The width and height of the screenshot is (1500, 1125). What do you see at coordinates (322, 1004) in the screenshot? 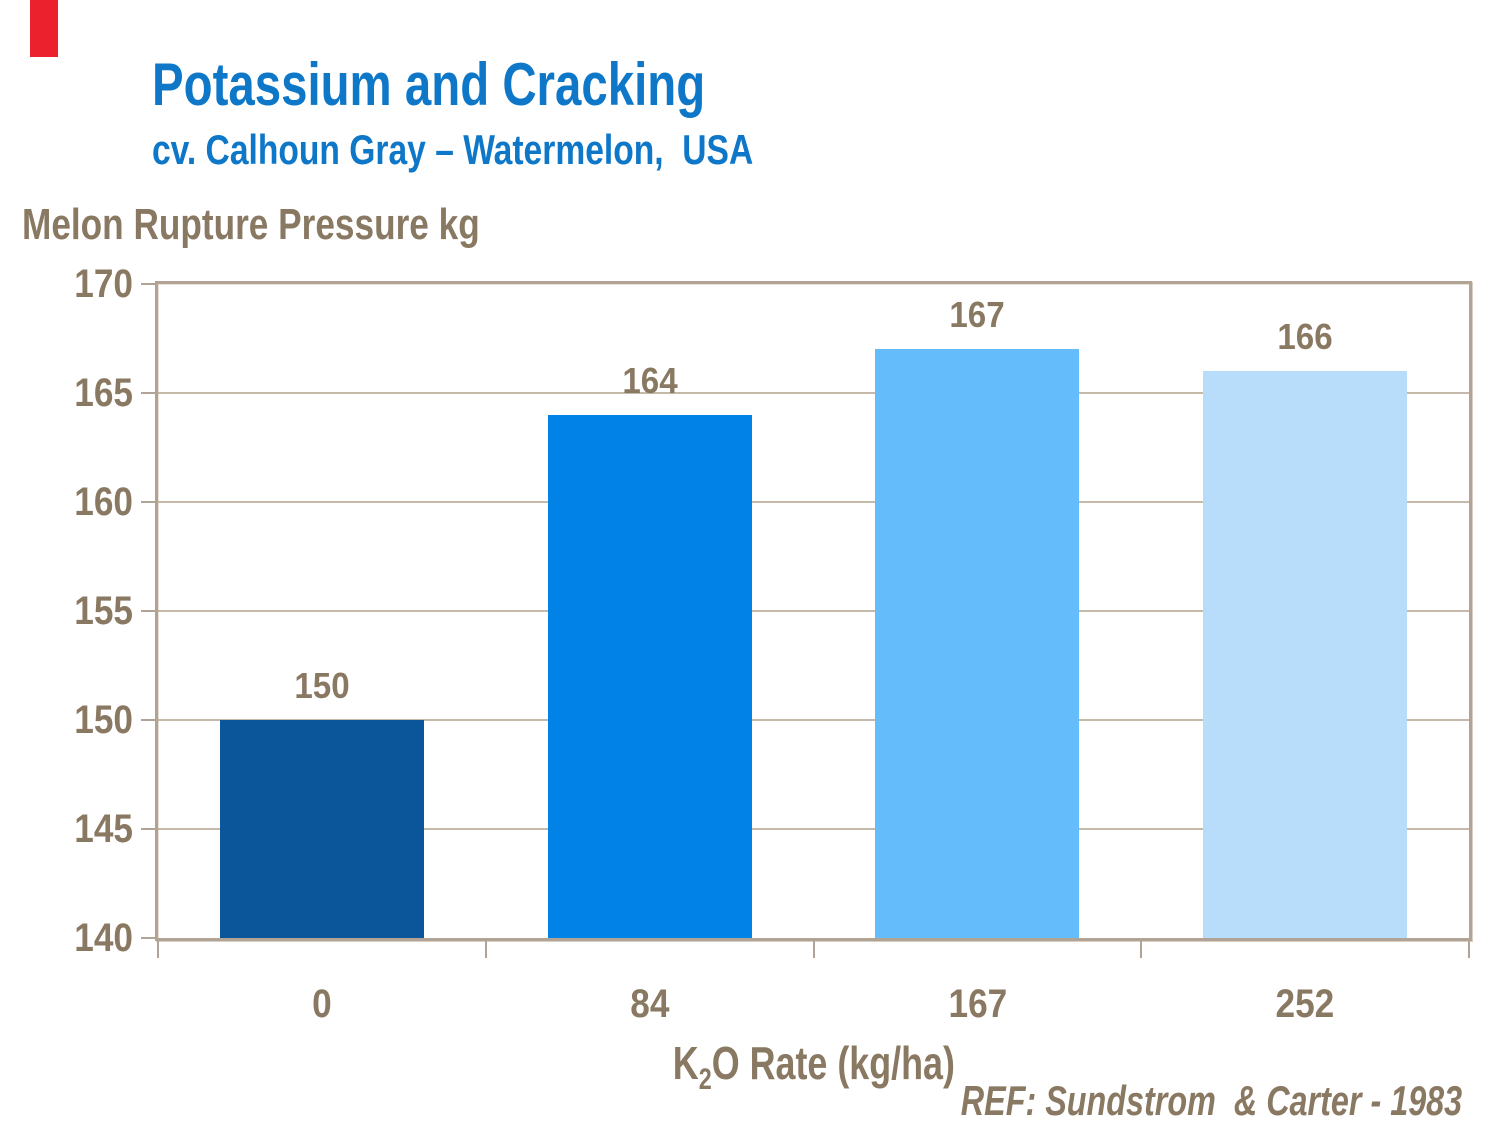
I see `x-axis-category-label: 0` at bounding box center [322, 1004].